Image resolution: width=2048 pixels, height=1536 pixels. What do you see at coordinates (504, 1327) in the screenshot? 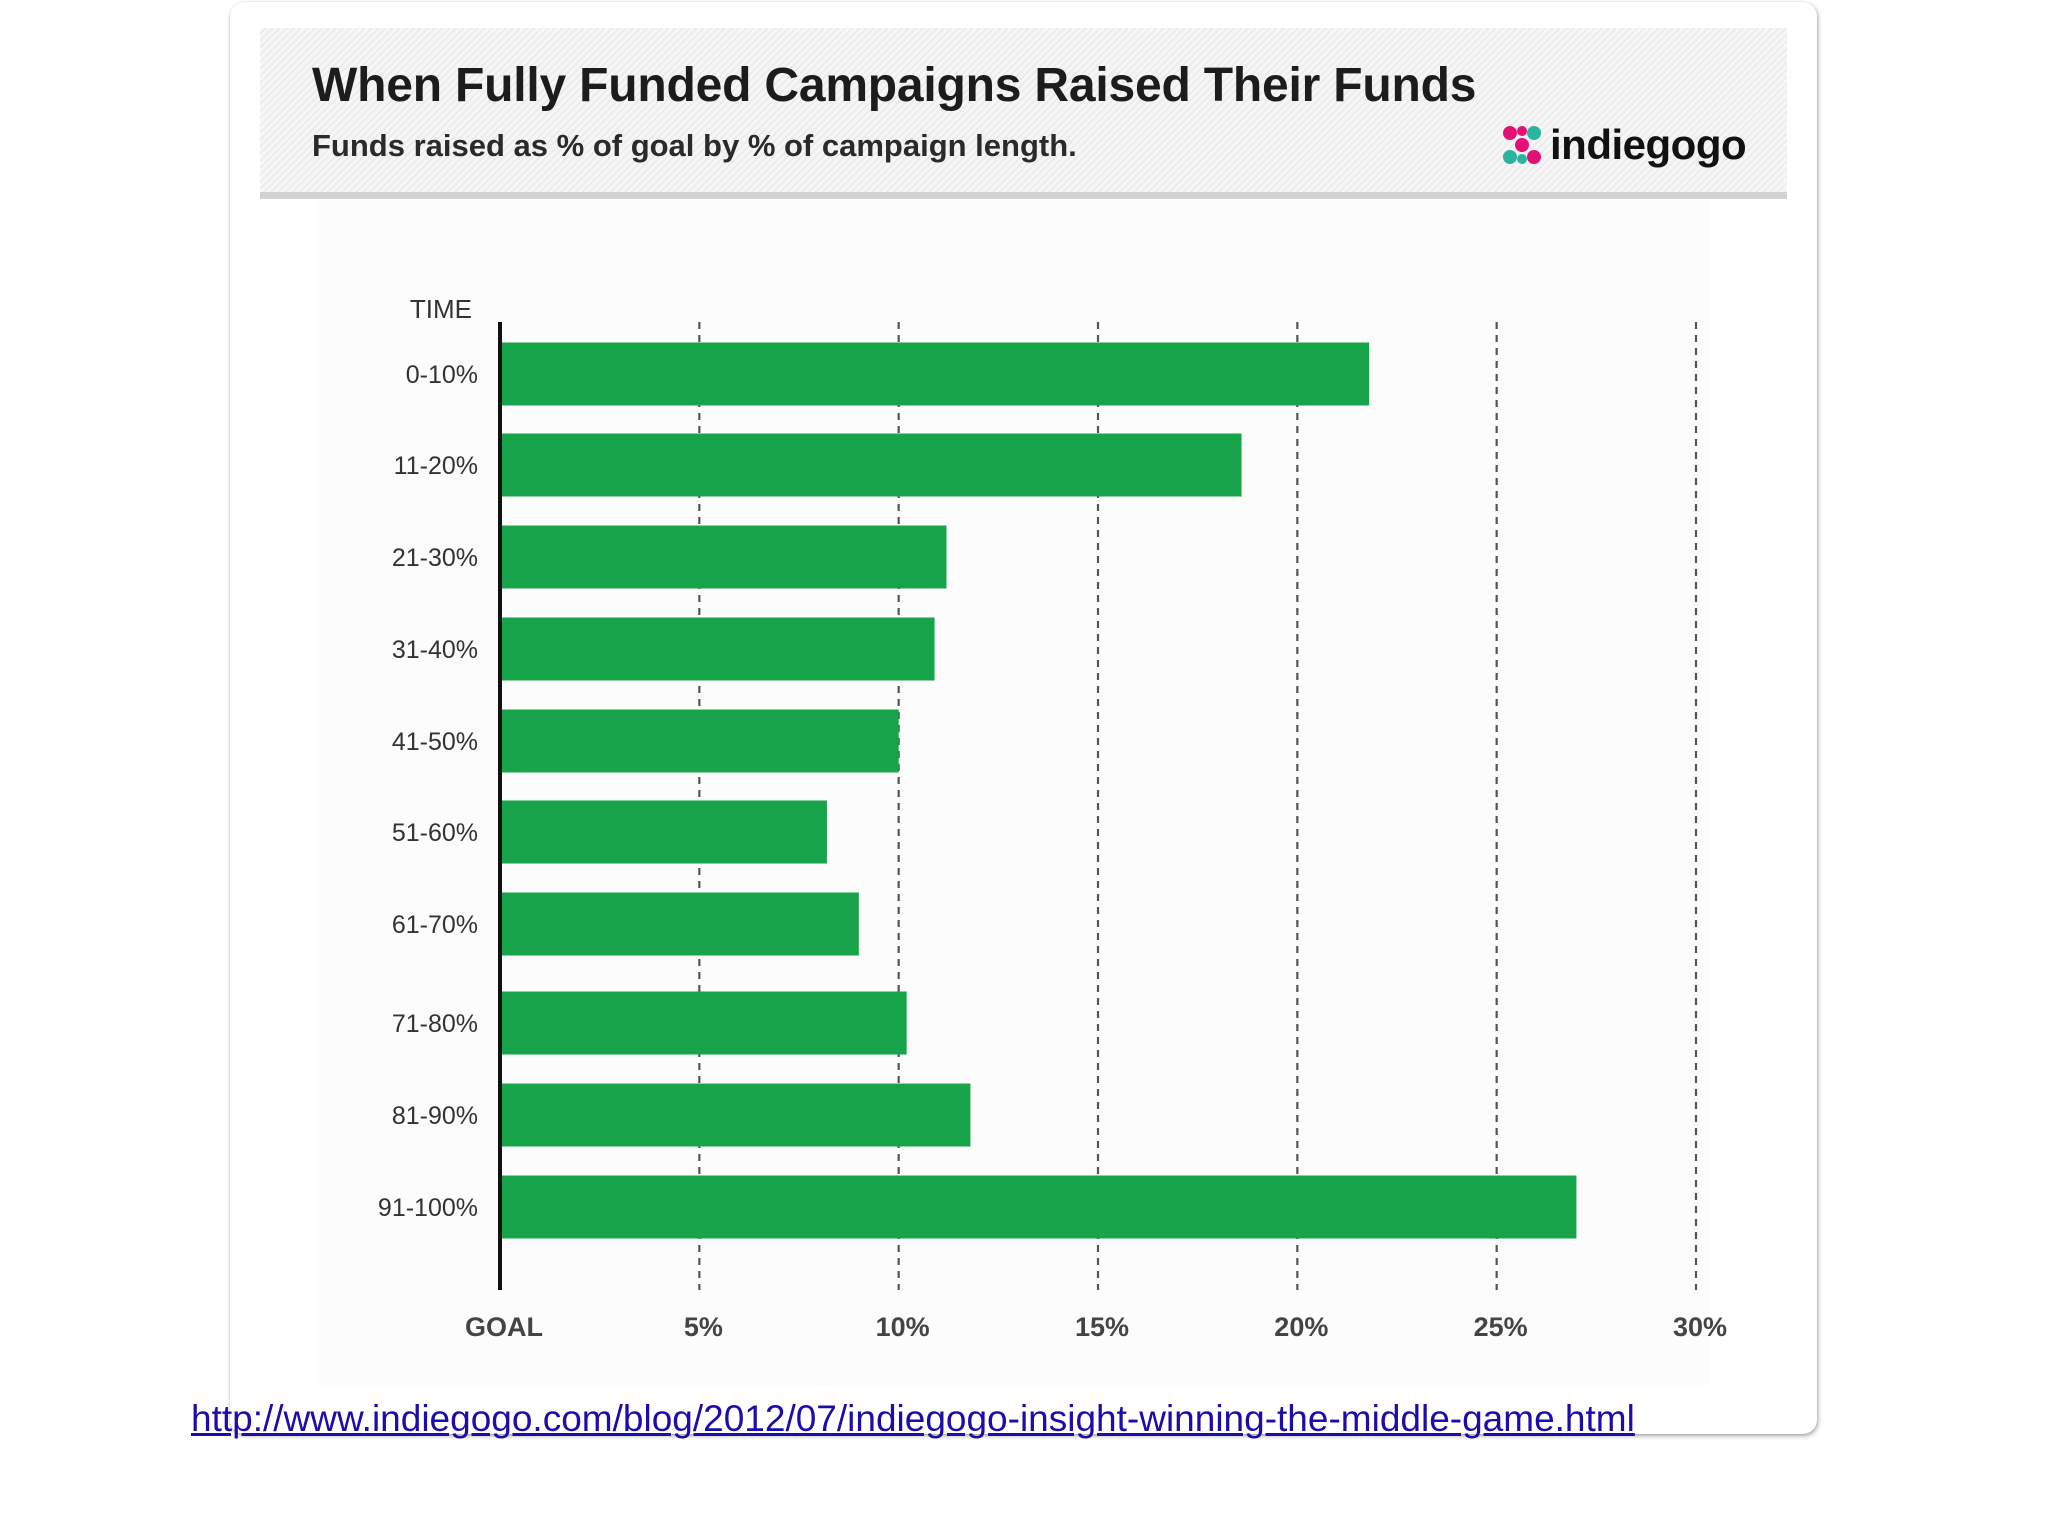
I see `x-tick-label: GOAL` at bounding box center [504, 1327].